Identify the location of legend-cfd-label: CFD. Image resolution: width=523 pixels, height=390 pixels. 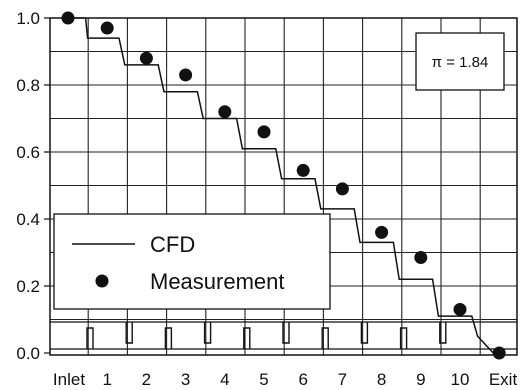
(172, 244).